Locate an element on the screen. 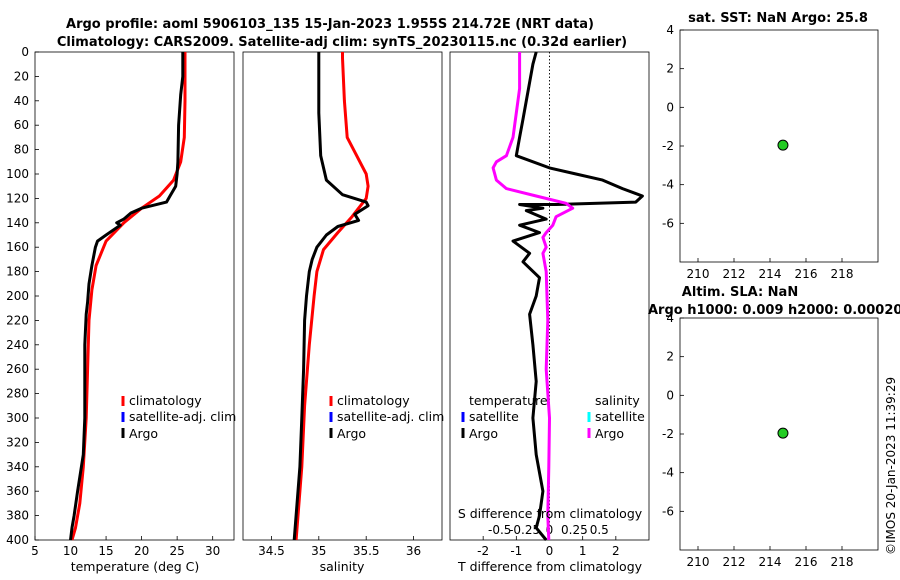 The image size is (900, 580). y-tick-label: 240 is located at coordinates (17, 345).